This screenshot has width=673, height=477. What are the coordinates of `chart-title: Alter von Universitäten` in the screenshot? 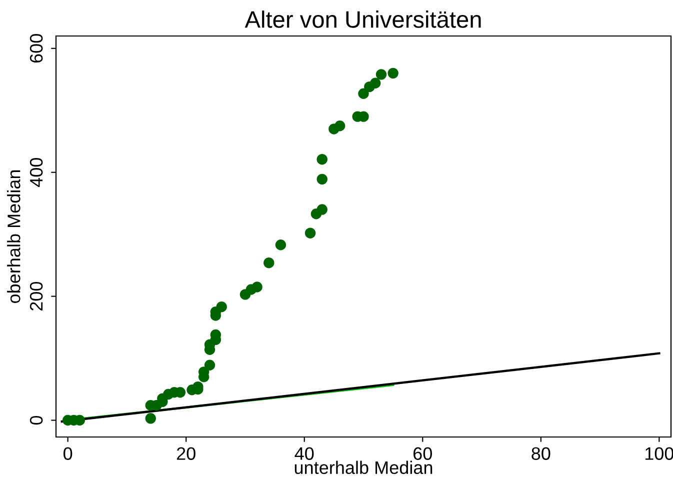 It's located at (362, 19).